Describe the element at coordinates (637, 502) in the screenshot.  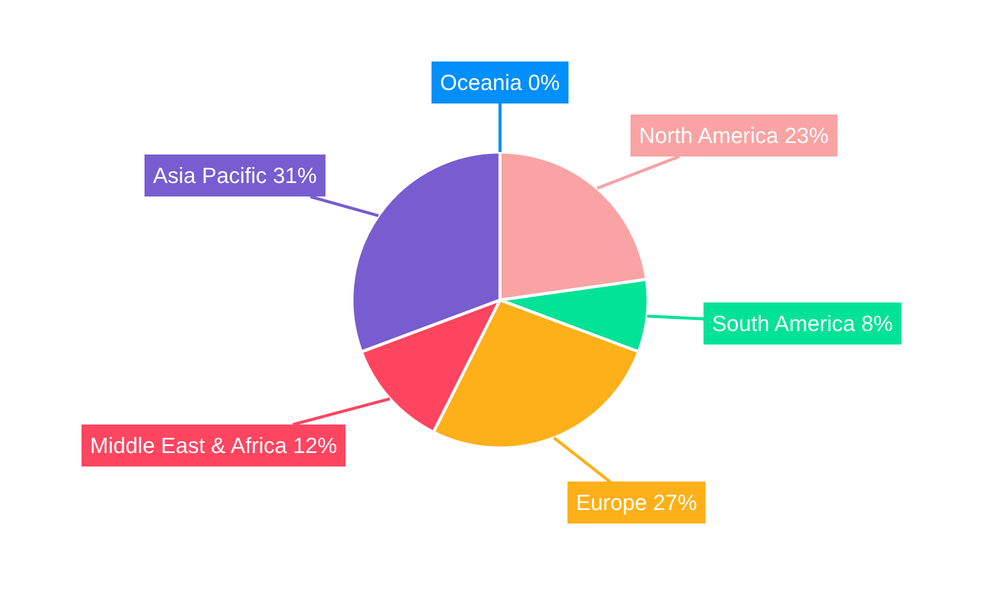
I see `slice-label: Europe 27%` at that location.